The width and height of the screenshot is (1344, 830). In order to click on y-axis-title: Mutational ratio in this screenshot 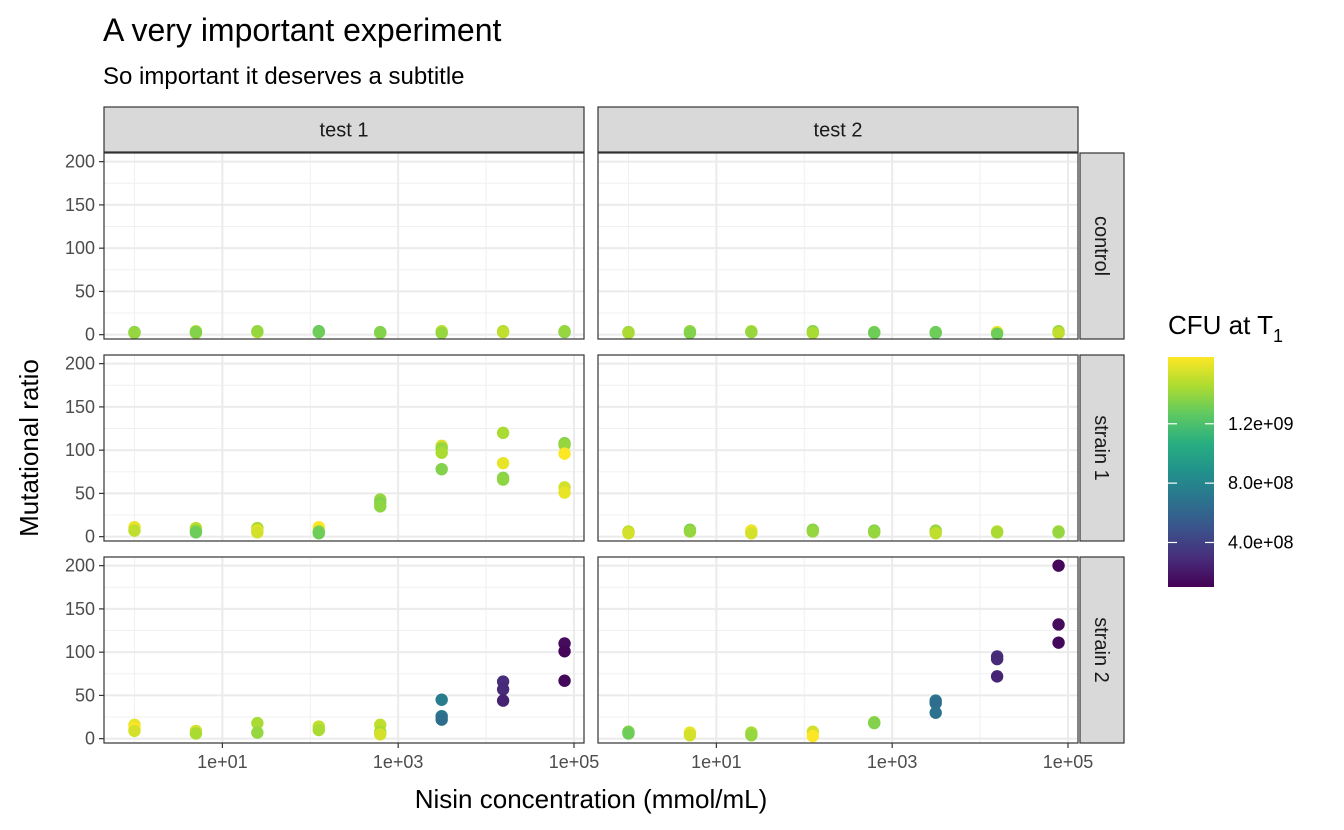, I will do `click(29, 448)`.